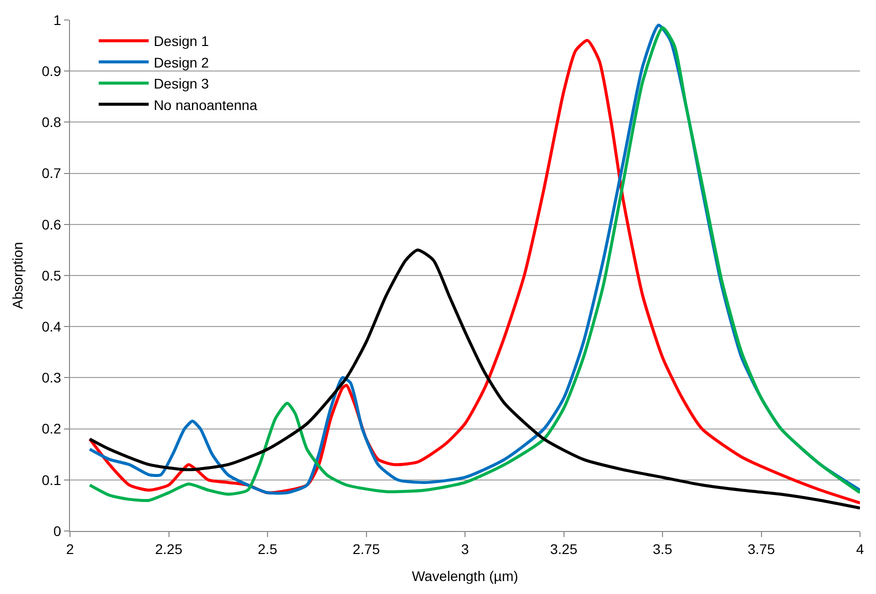 The image size is (876, 594). Describe the element at coordinates (465, 576) in the screenshot. I see `x-axis-title: Wavelength (µm)` at that location.